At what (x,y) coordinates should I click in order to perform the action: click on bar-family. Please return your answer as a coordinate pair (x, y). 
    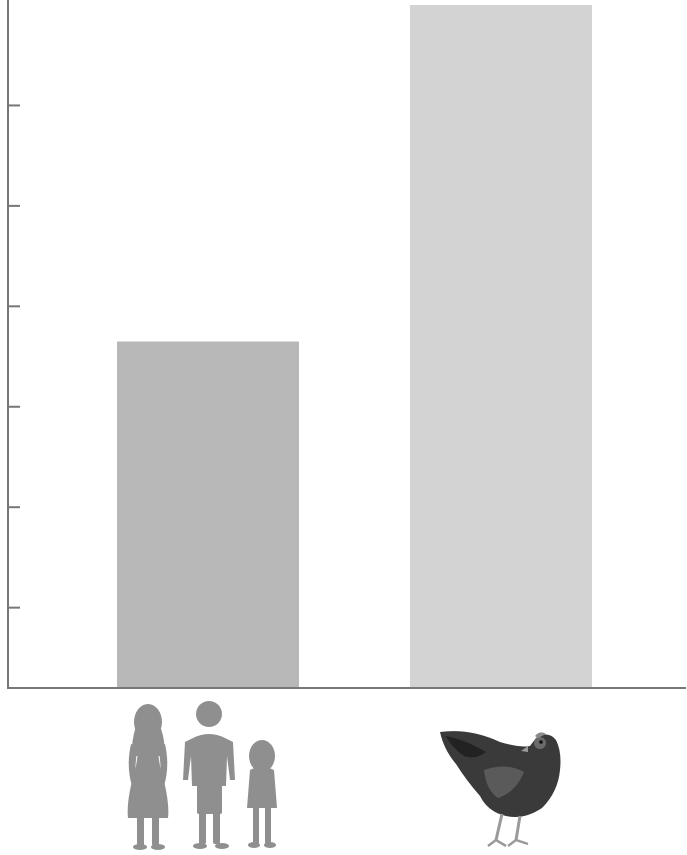
    Looking at the image, I should click on (208, 514).